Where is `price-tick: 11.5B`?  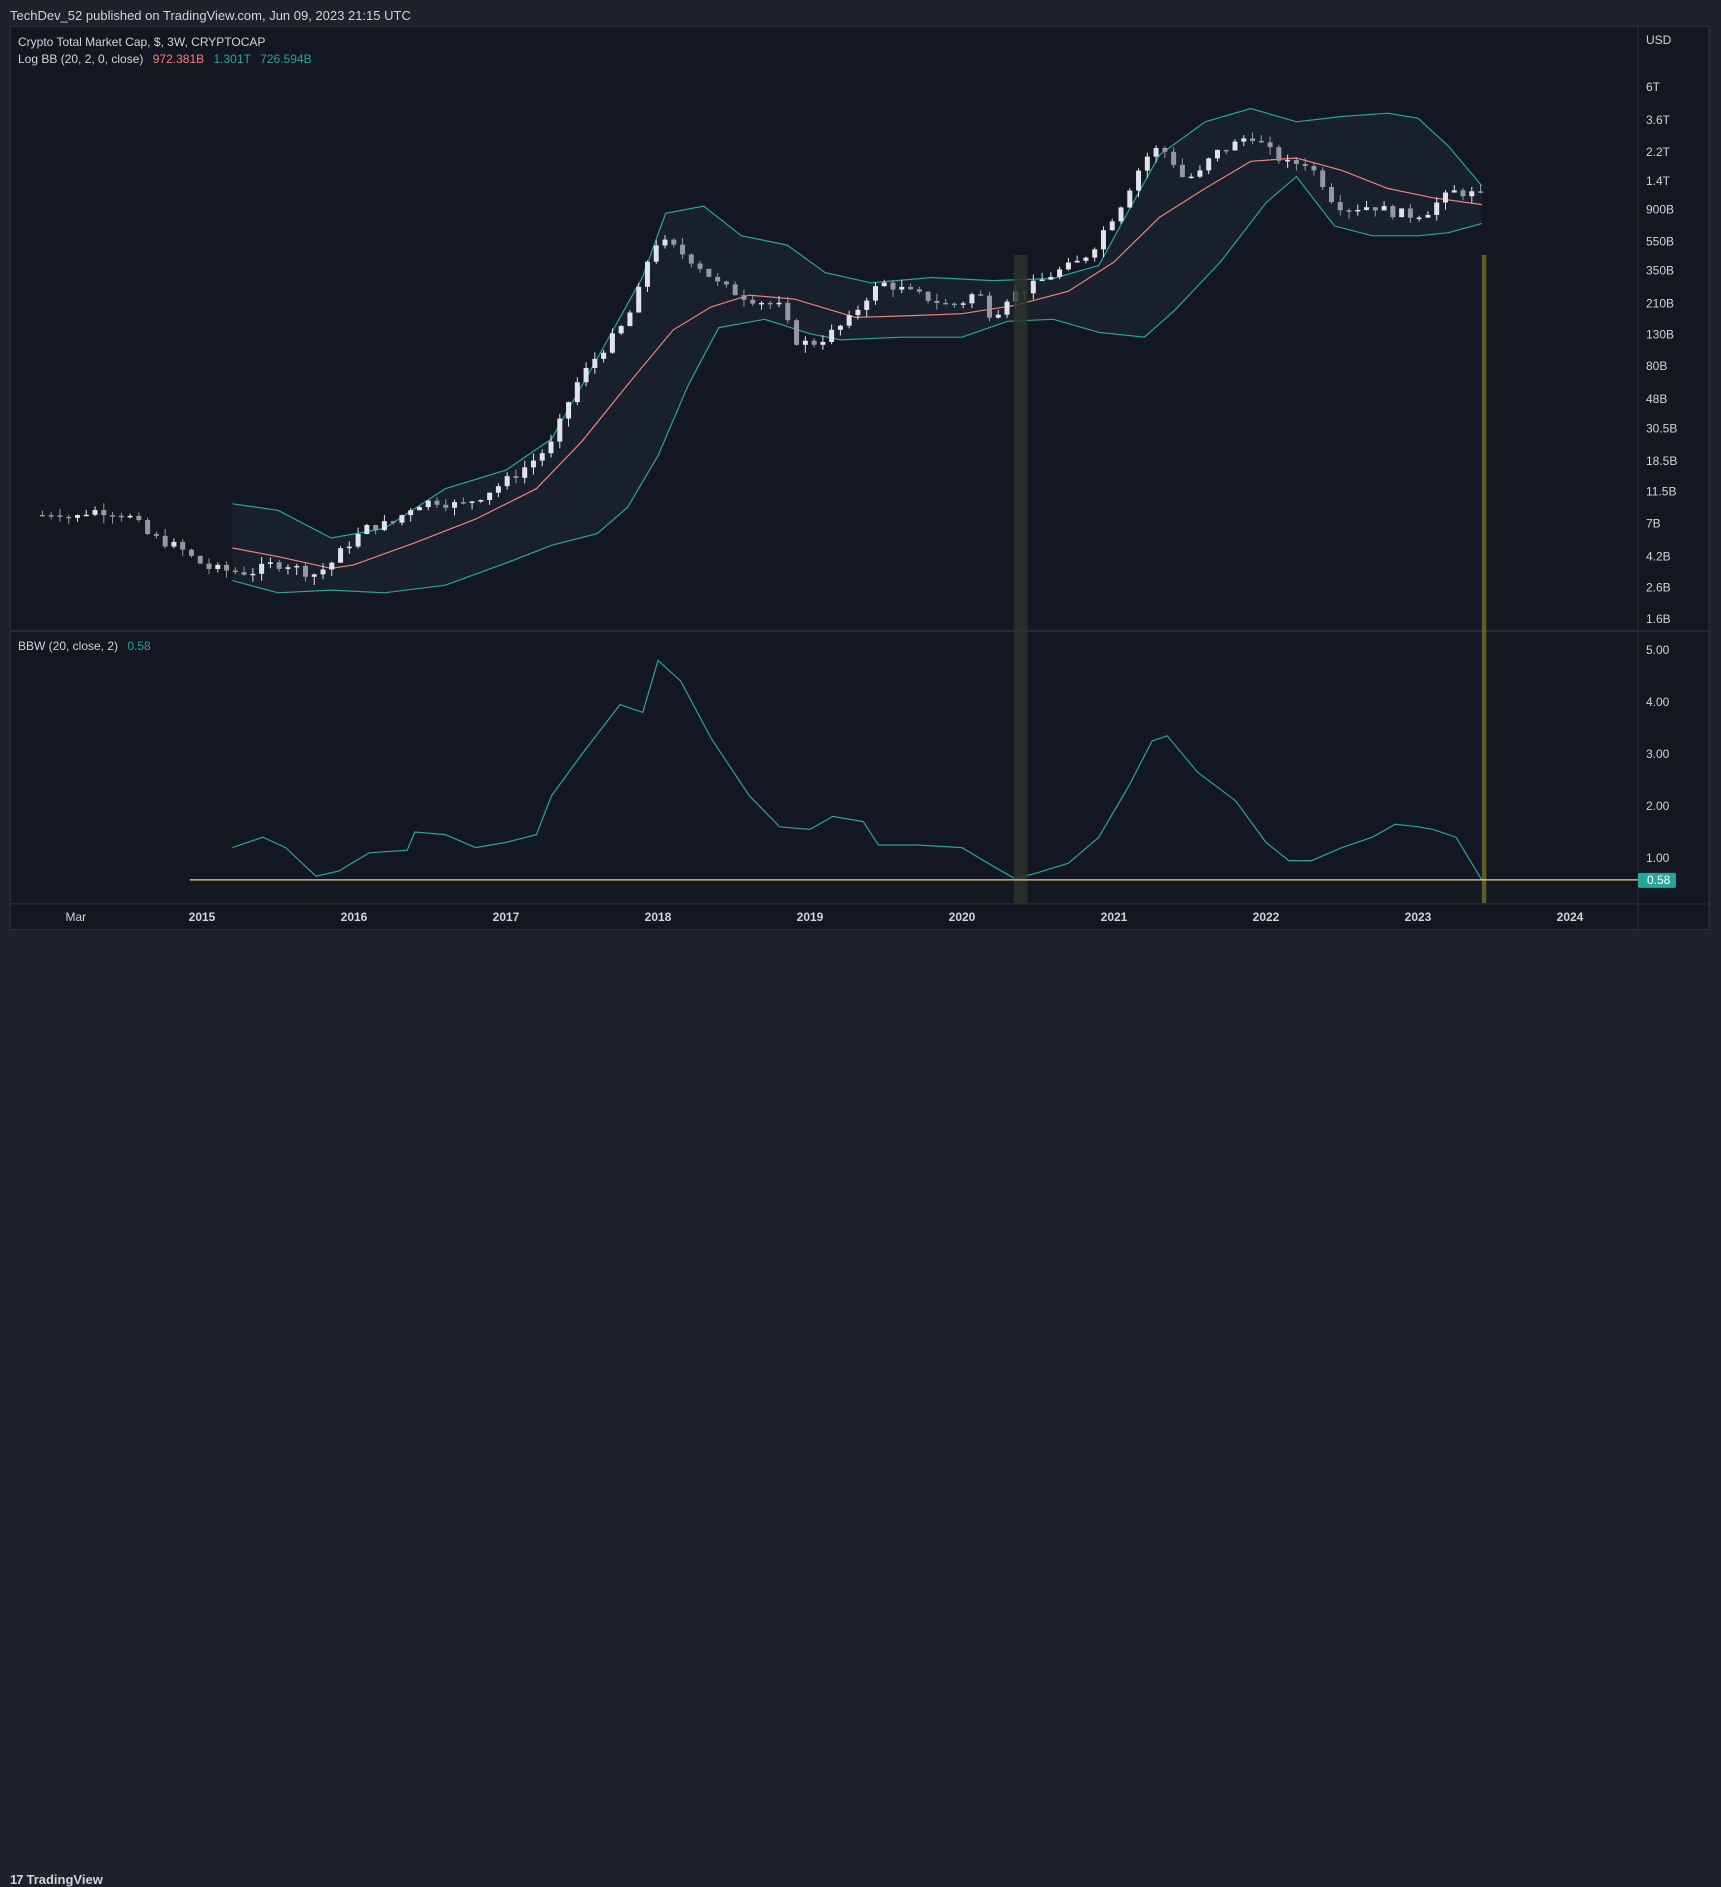
price-tick: 11.5B is located at coordinates (1661, 491).